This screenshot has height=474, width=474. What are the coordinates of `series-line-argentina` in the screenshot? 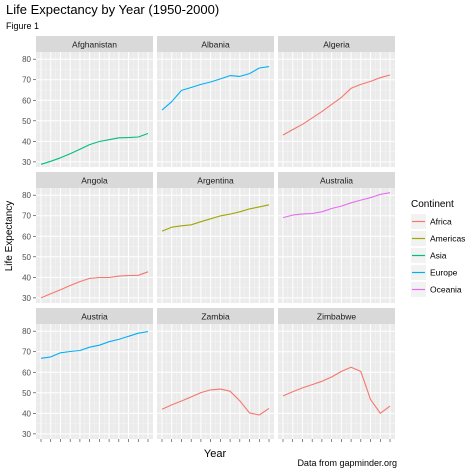 It's located at (215, 218).